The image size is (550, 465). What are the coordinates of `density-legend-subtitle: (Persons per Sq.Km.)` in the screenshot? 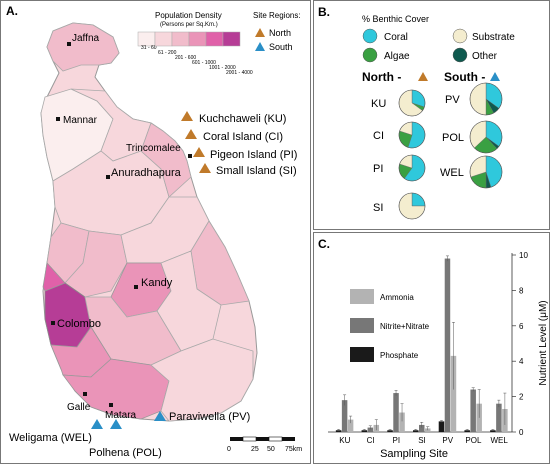 It's located at (189, 25).